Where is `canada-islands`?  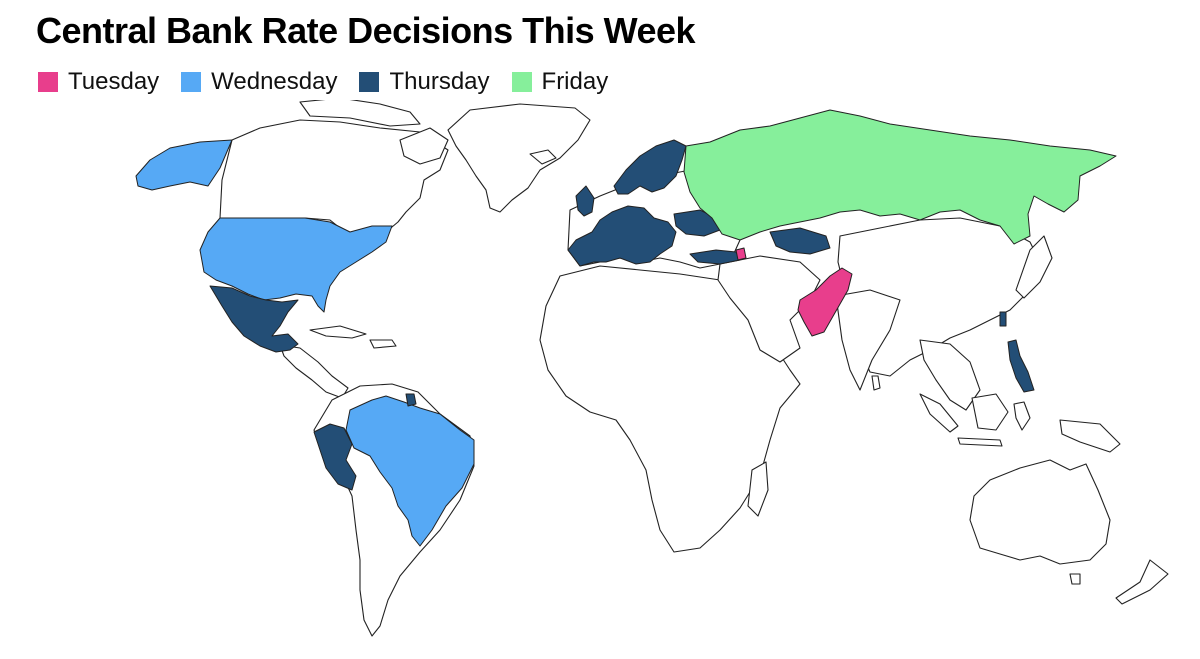 canada-islands is located at coordinates (360, 113).